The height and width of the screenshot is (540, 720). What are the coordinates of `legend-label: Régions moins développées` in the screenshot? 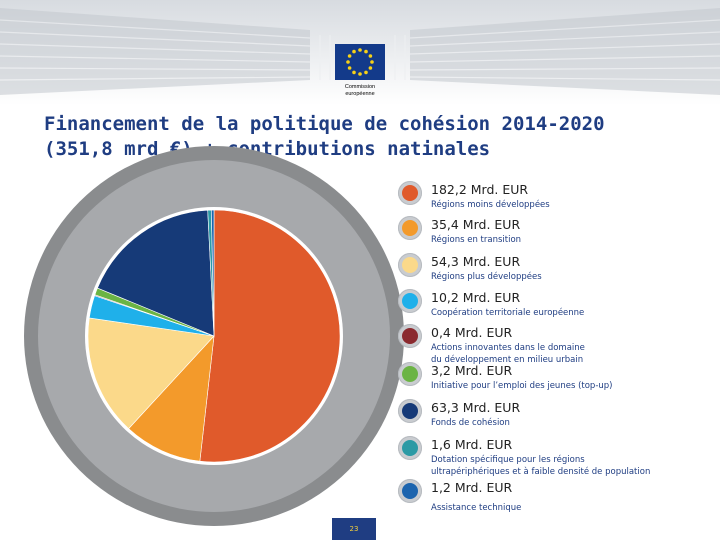 It's located at (490, 205).